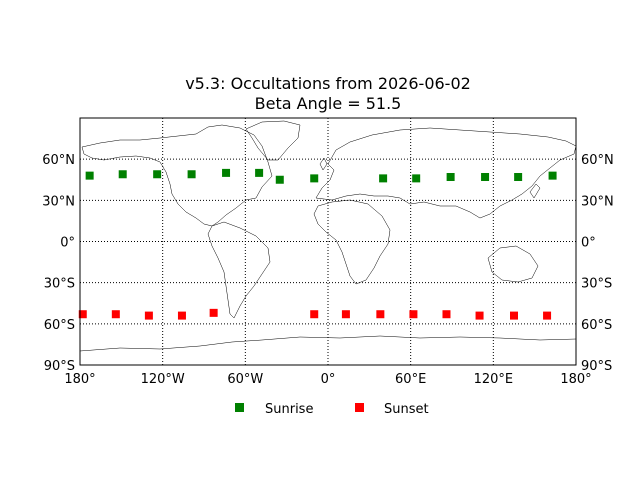  Describe the element at coordinates (58, 201) in the screenshot. I see `y-tick-label-left: 30°N` at that location.